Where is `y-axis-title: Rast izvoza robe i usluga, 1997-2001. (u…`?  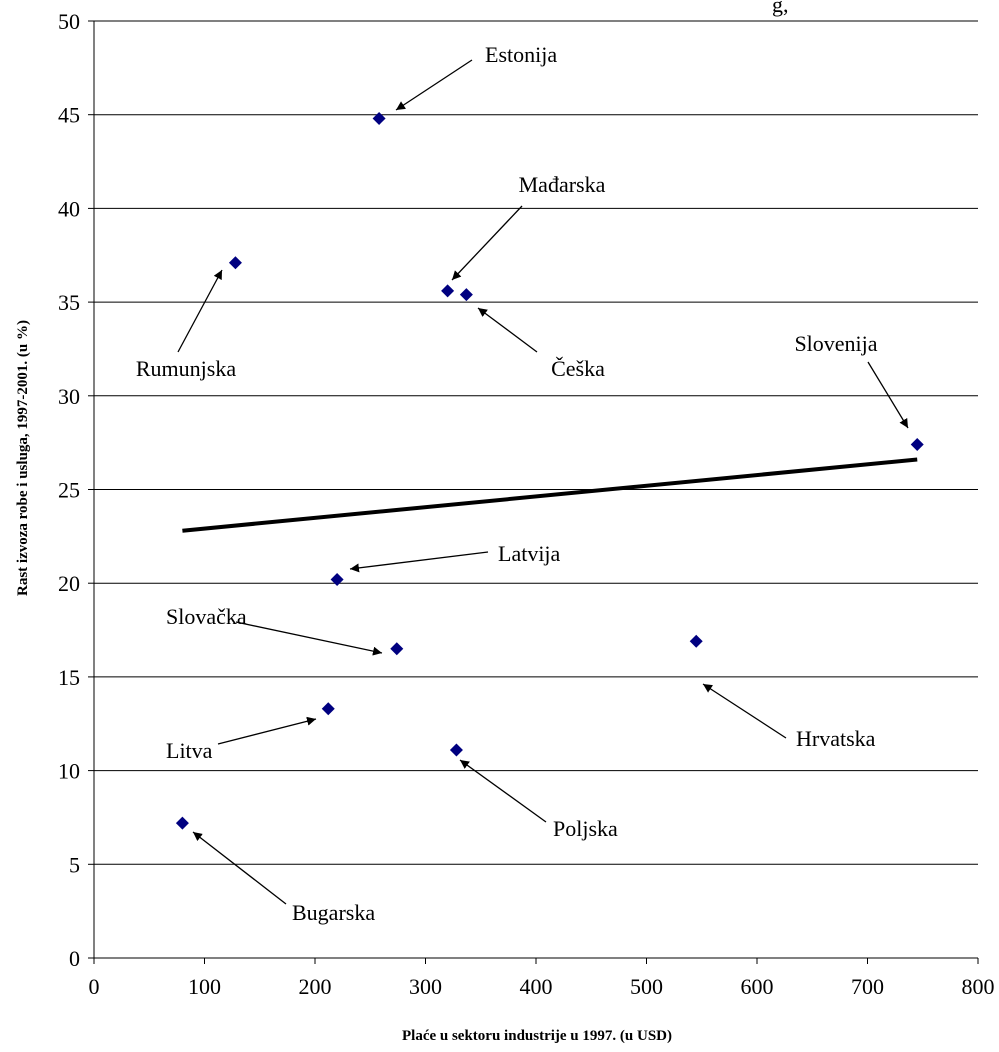
y-axis-title: Rast izvoza robe i usluga, 1997-2001. (u… is located at coordinates (23, 458).